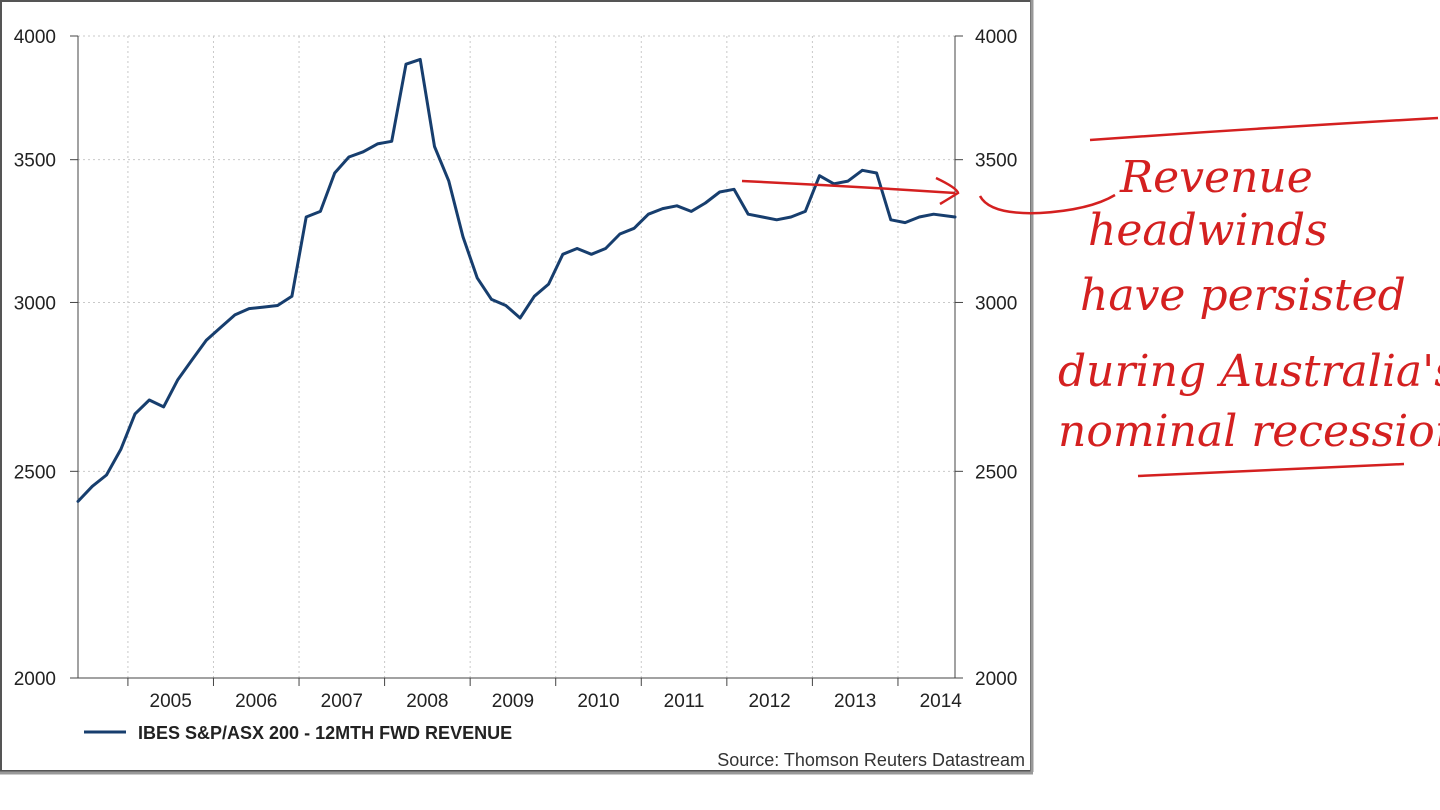  What do you see at coordinates (684, 701) in the screenshot?
I see `x-tick-label: 2011` at bounding box center [684, 701].